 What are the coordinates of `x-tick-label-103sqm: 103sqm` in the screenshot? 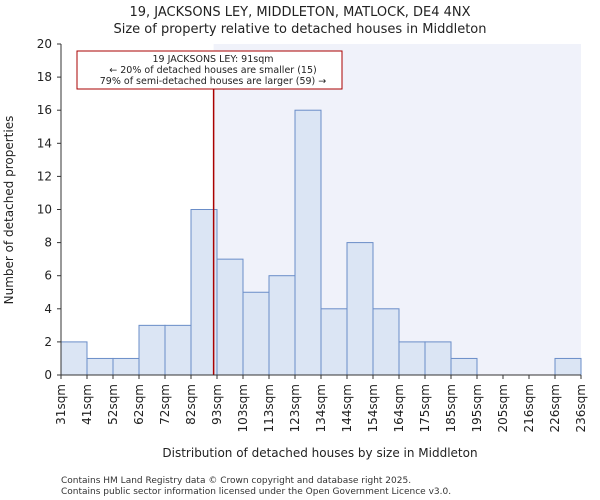 It's located at (243, 408).